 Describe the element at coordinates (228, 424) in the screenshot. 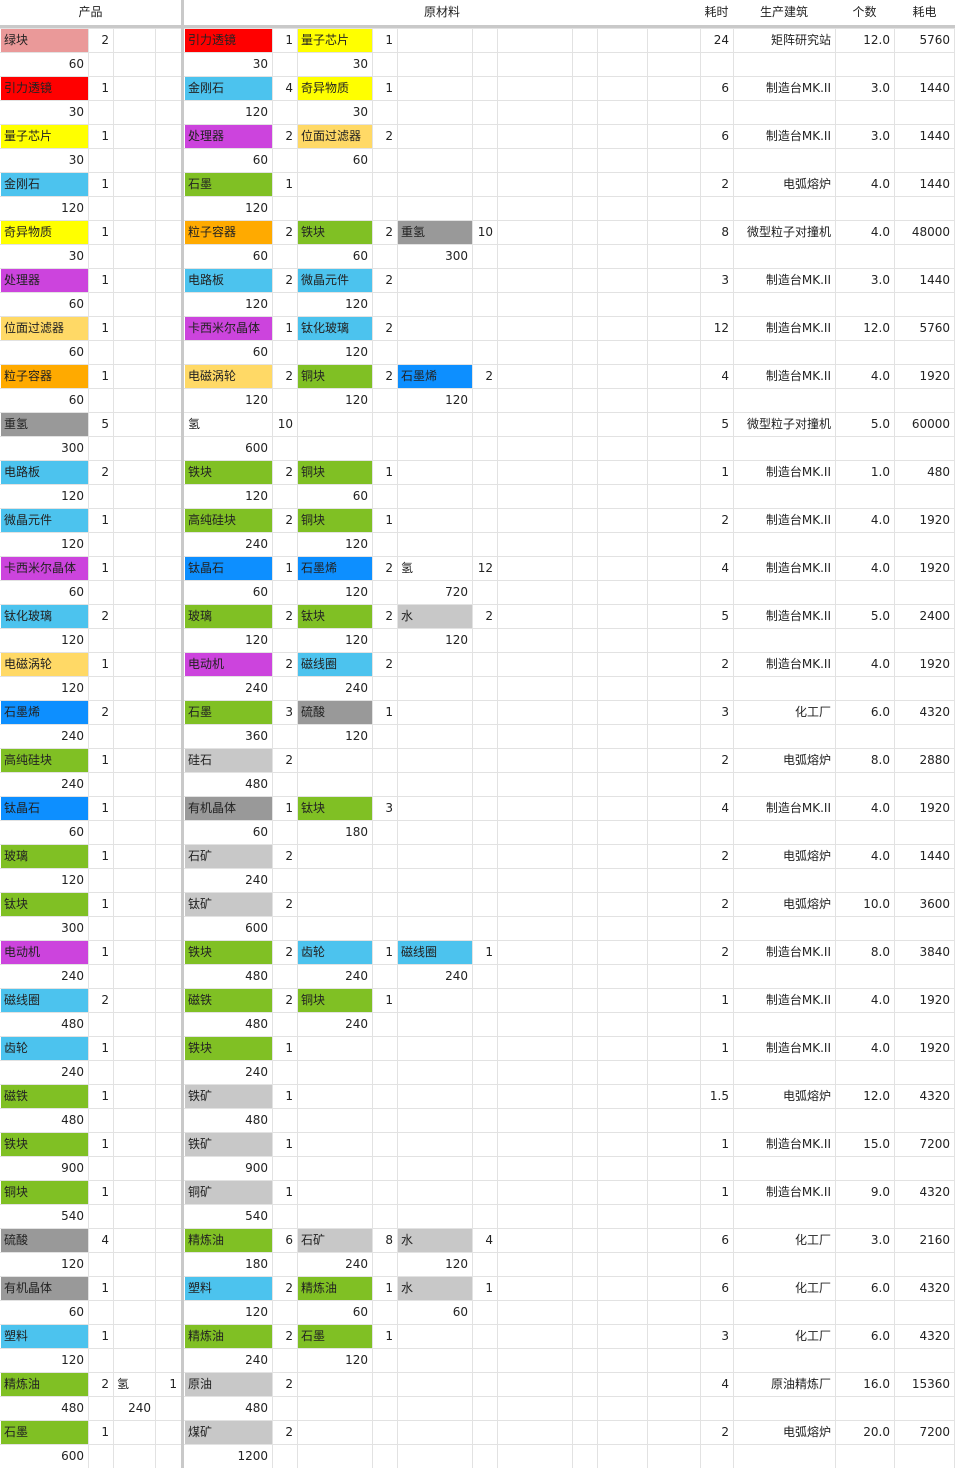

I see `material-name: 氢` at that location.